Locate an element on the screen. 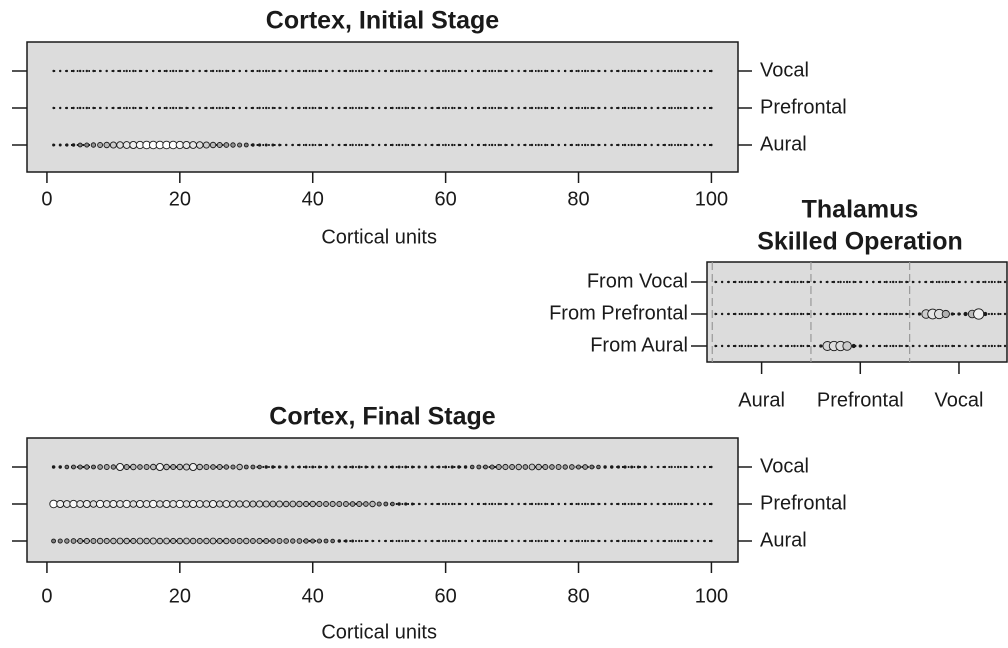 Image resolution: width=1008 pixels, height=648 pixels. chart-title: Cortex, Final Stage is located at coordinates (382, 417).